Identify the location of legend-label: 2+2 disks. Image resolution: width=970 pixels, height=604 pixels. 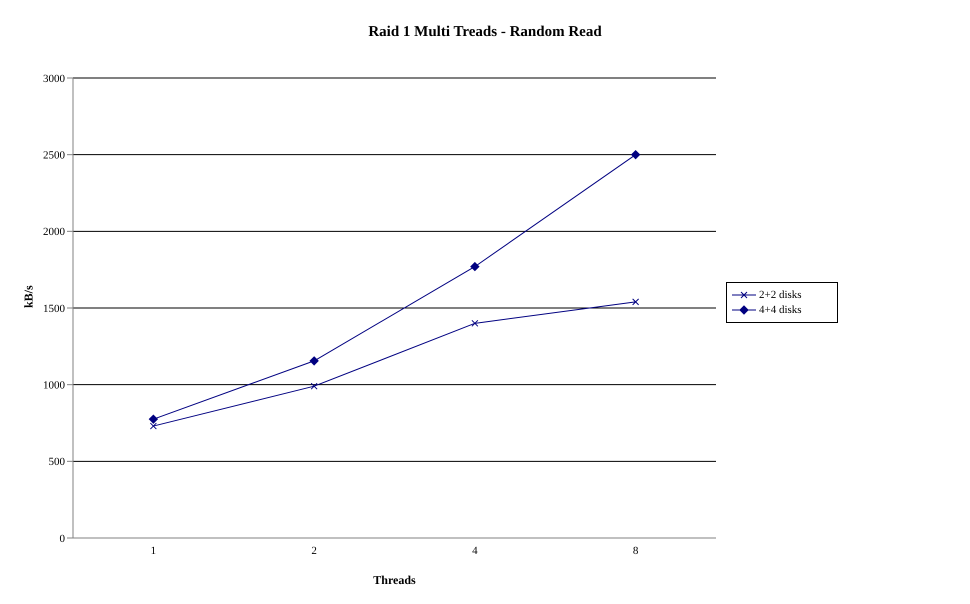
(780, 294).